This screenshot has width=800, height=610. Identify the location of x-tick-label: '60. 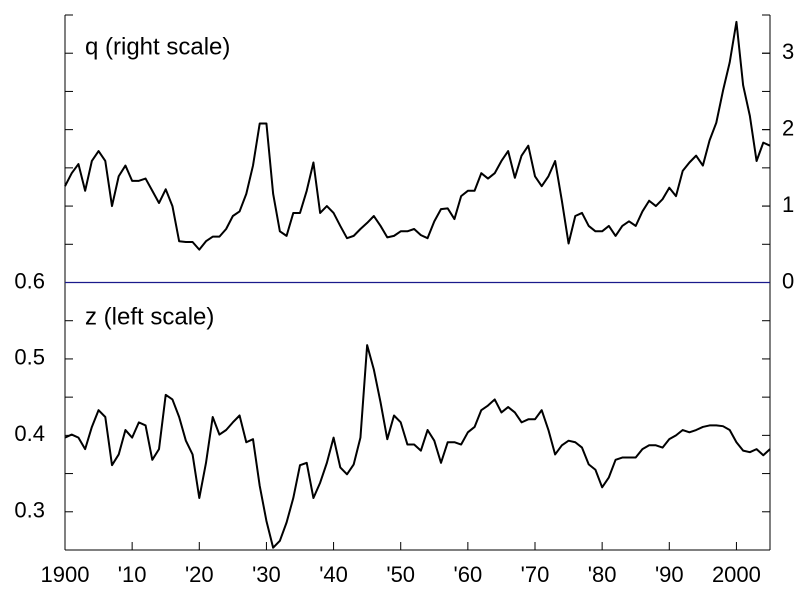
(468, 574).